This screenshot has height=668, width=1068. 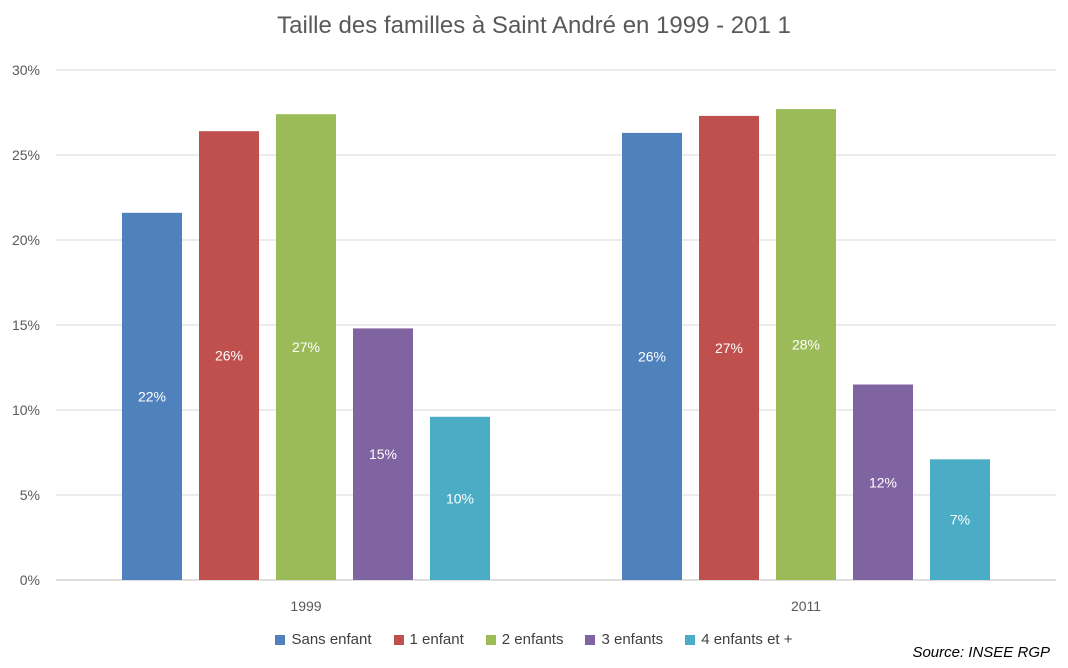 I want to click on y-tick-label: 30%, so click(x=26, y=70).